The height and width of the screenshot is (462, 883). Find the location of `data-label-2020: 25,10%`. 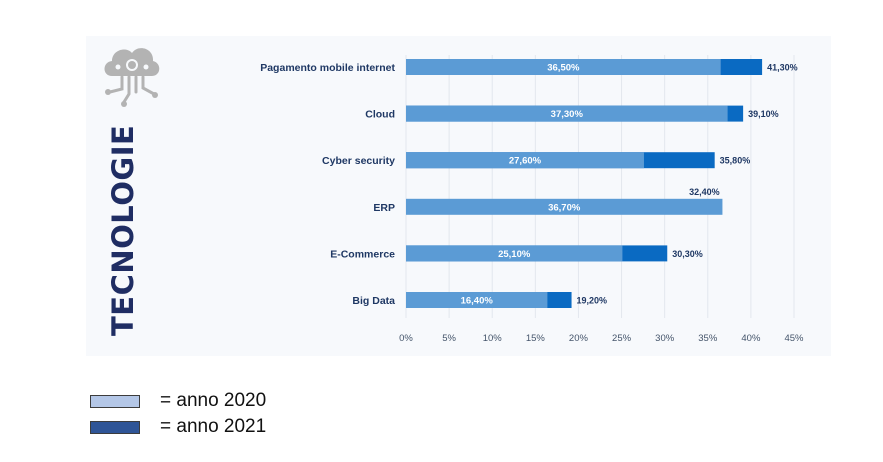

data-label-2020: 25,10% is located at coordinates (514, 254).